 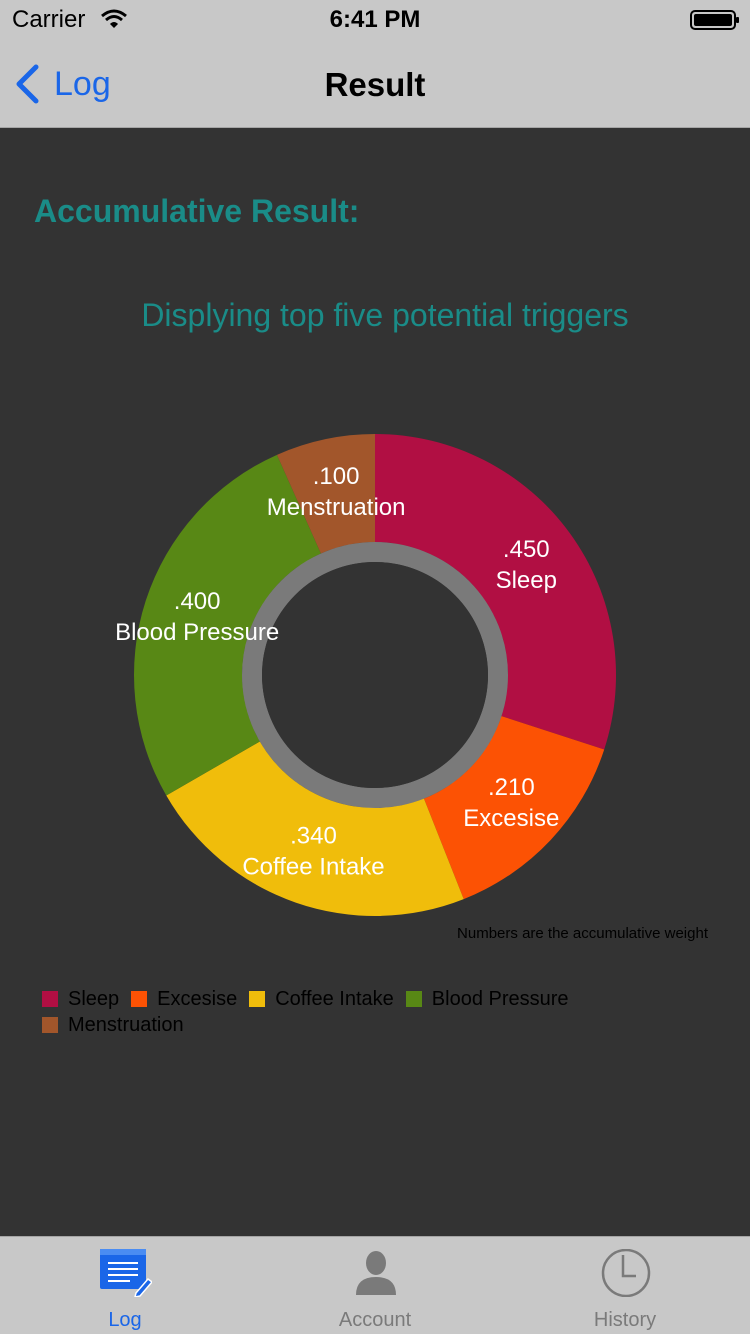 I want to click on donut-slice-coffee-intake, so click(x=315, y=828).